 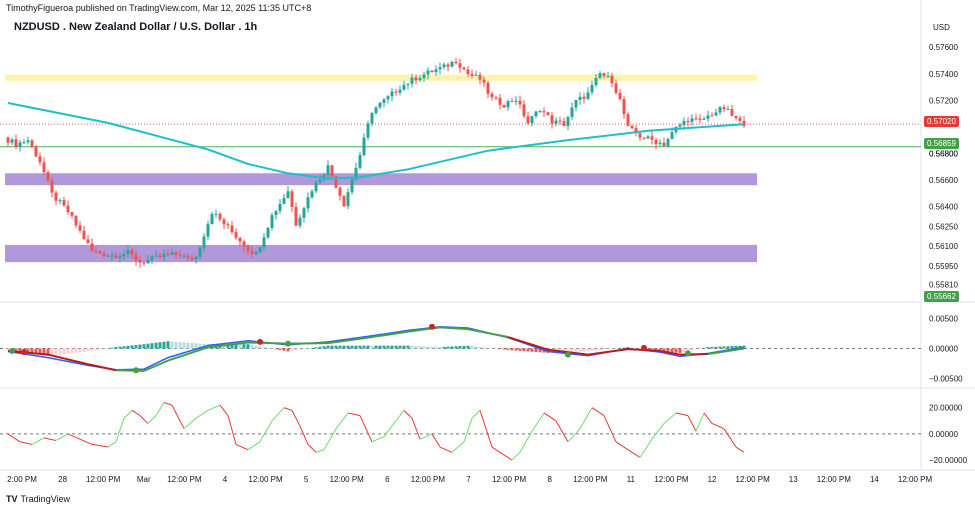 What do you see at coordinates (874, 479) in the screenshot?
I see `time-tick-label: 14` at bounding box center [874, 479].